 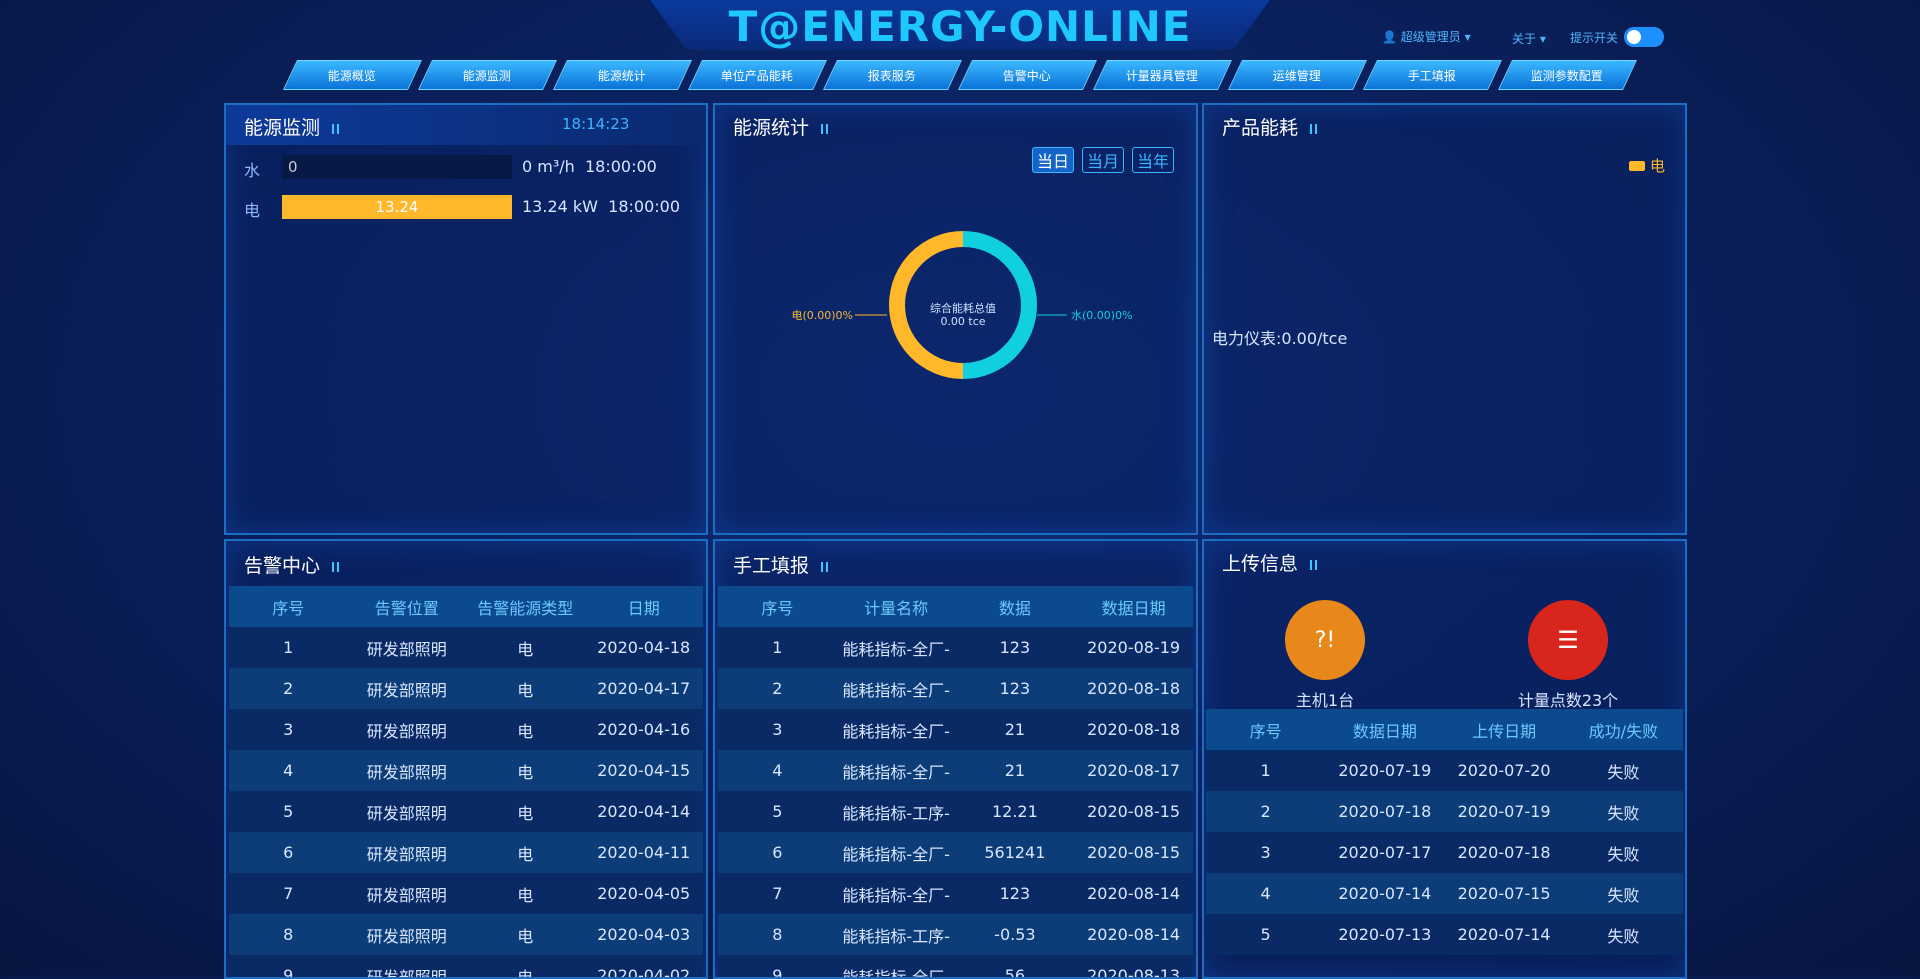 What do you see at coordinates (288, 893) in the screenshot?
I see `cell: 7` at bounding box center [288, 893].